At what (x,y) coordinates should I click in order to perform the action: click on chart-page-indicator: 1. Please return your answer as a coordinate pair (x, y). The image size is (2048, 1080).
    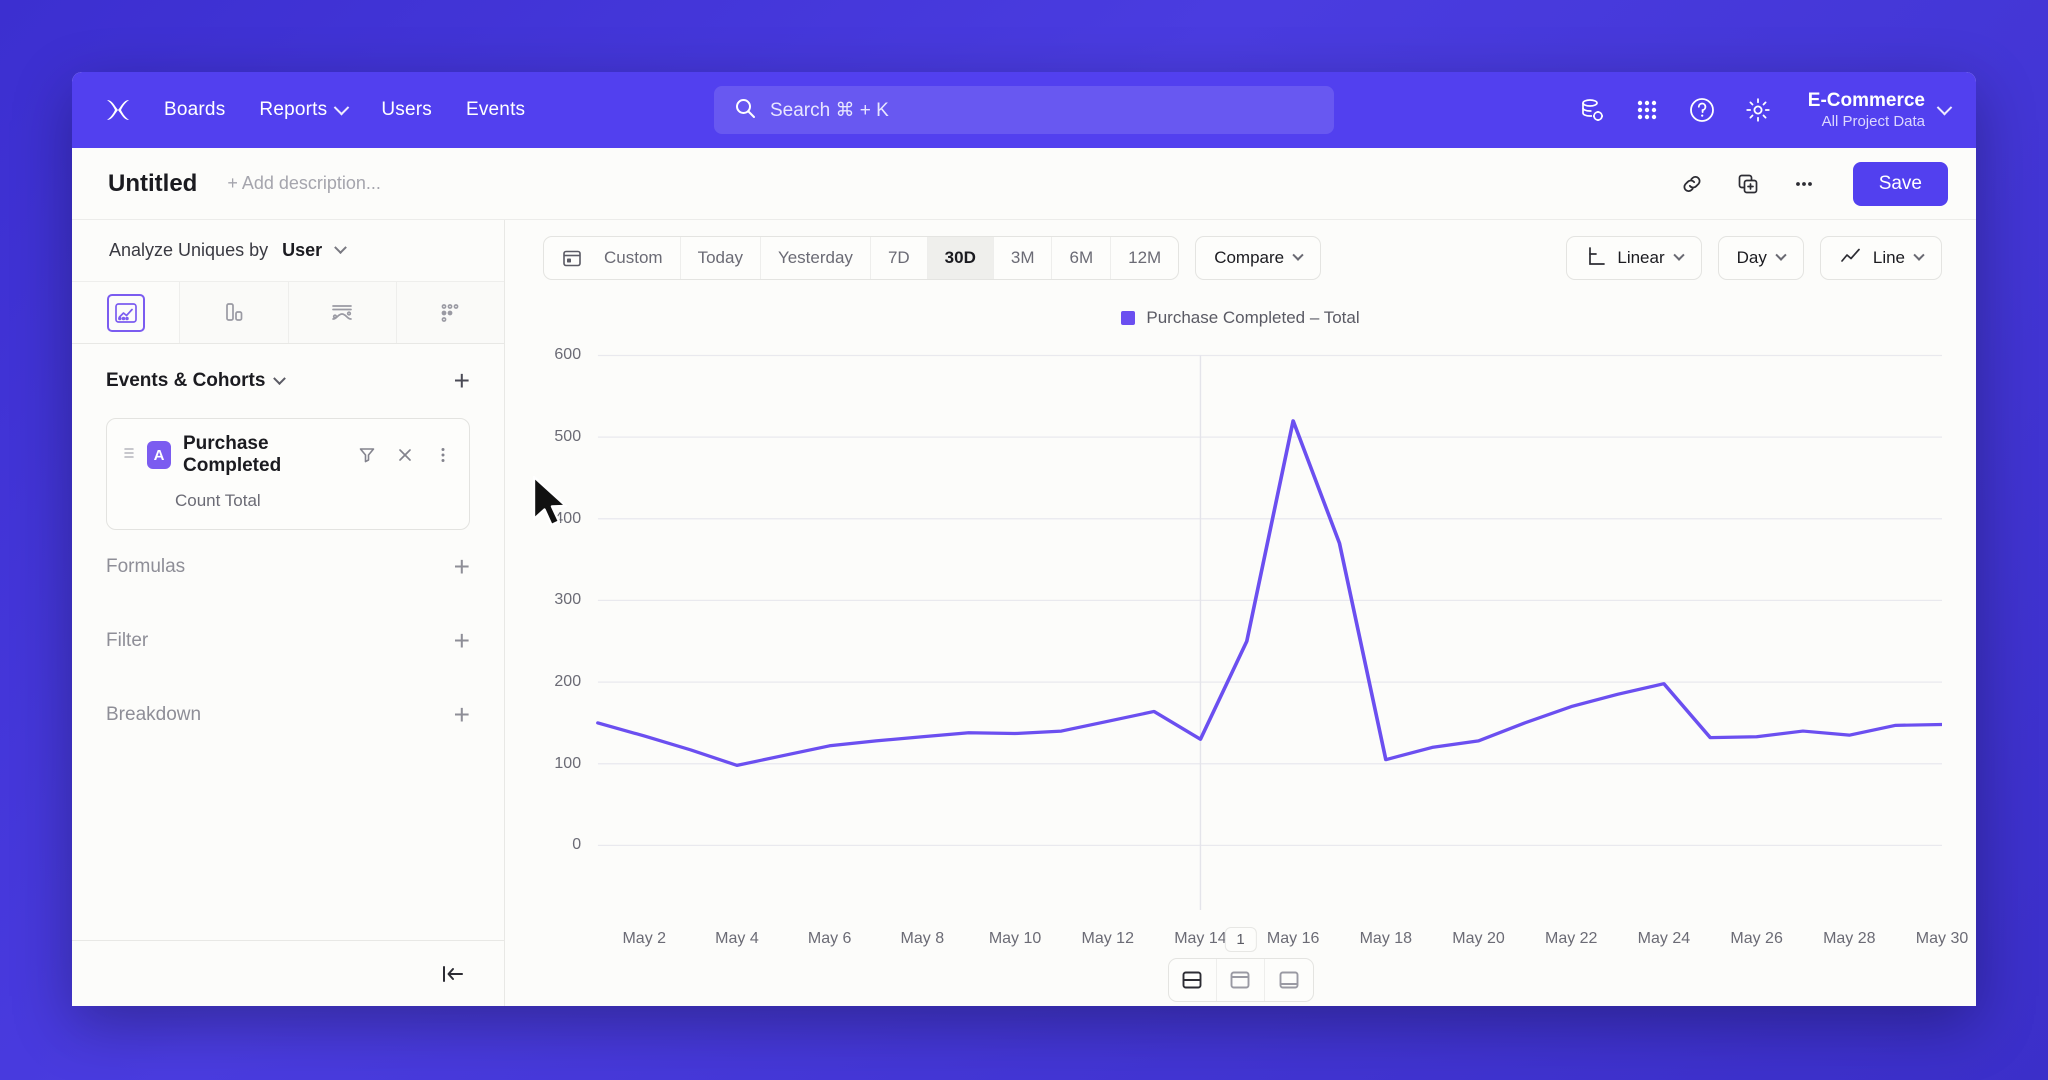
    Looking at the image, I should click on (1240, 939).